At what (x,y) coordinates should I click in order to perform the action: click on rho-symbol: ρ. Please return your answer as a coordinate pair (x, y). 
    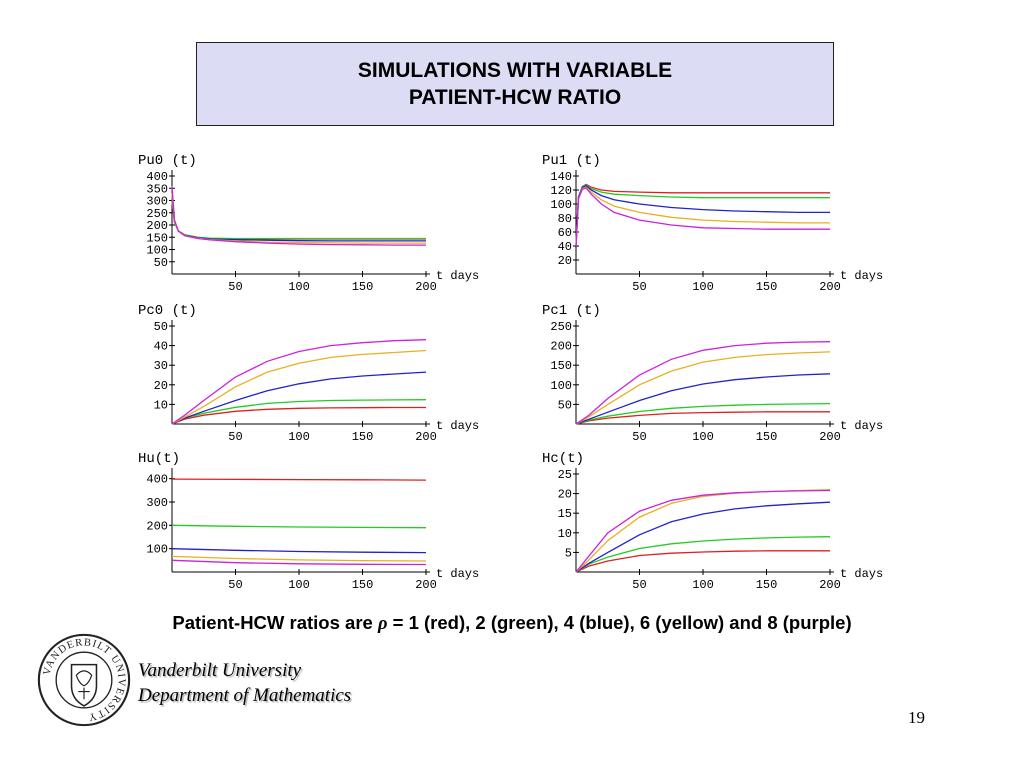
    Looking at the image, I should click on (382, 624).